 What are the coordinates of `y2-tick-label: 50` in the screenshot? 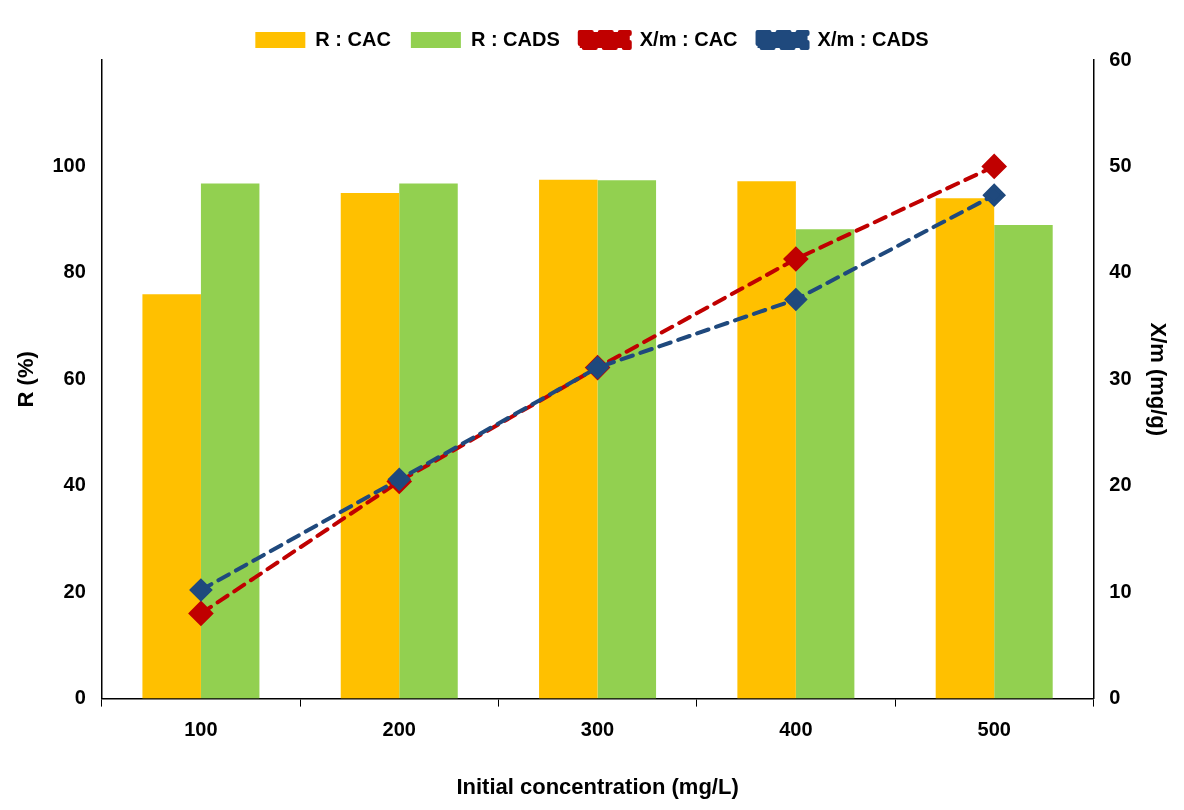 It's located at (1120, 164).